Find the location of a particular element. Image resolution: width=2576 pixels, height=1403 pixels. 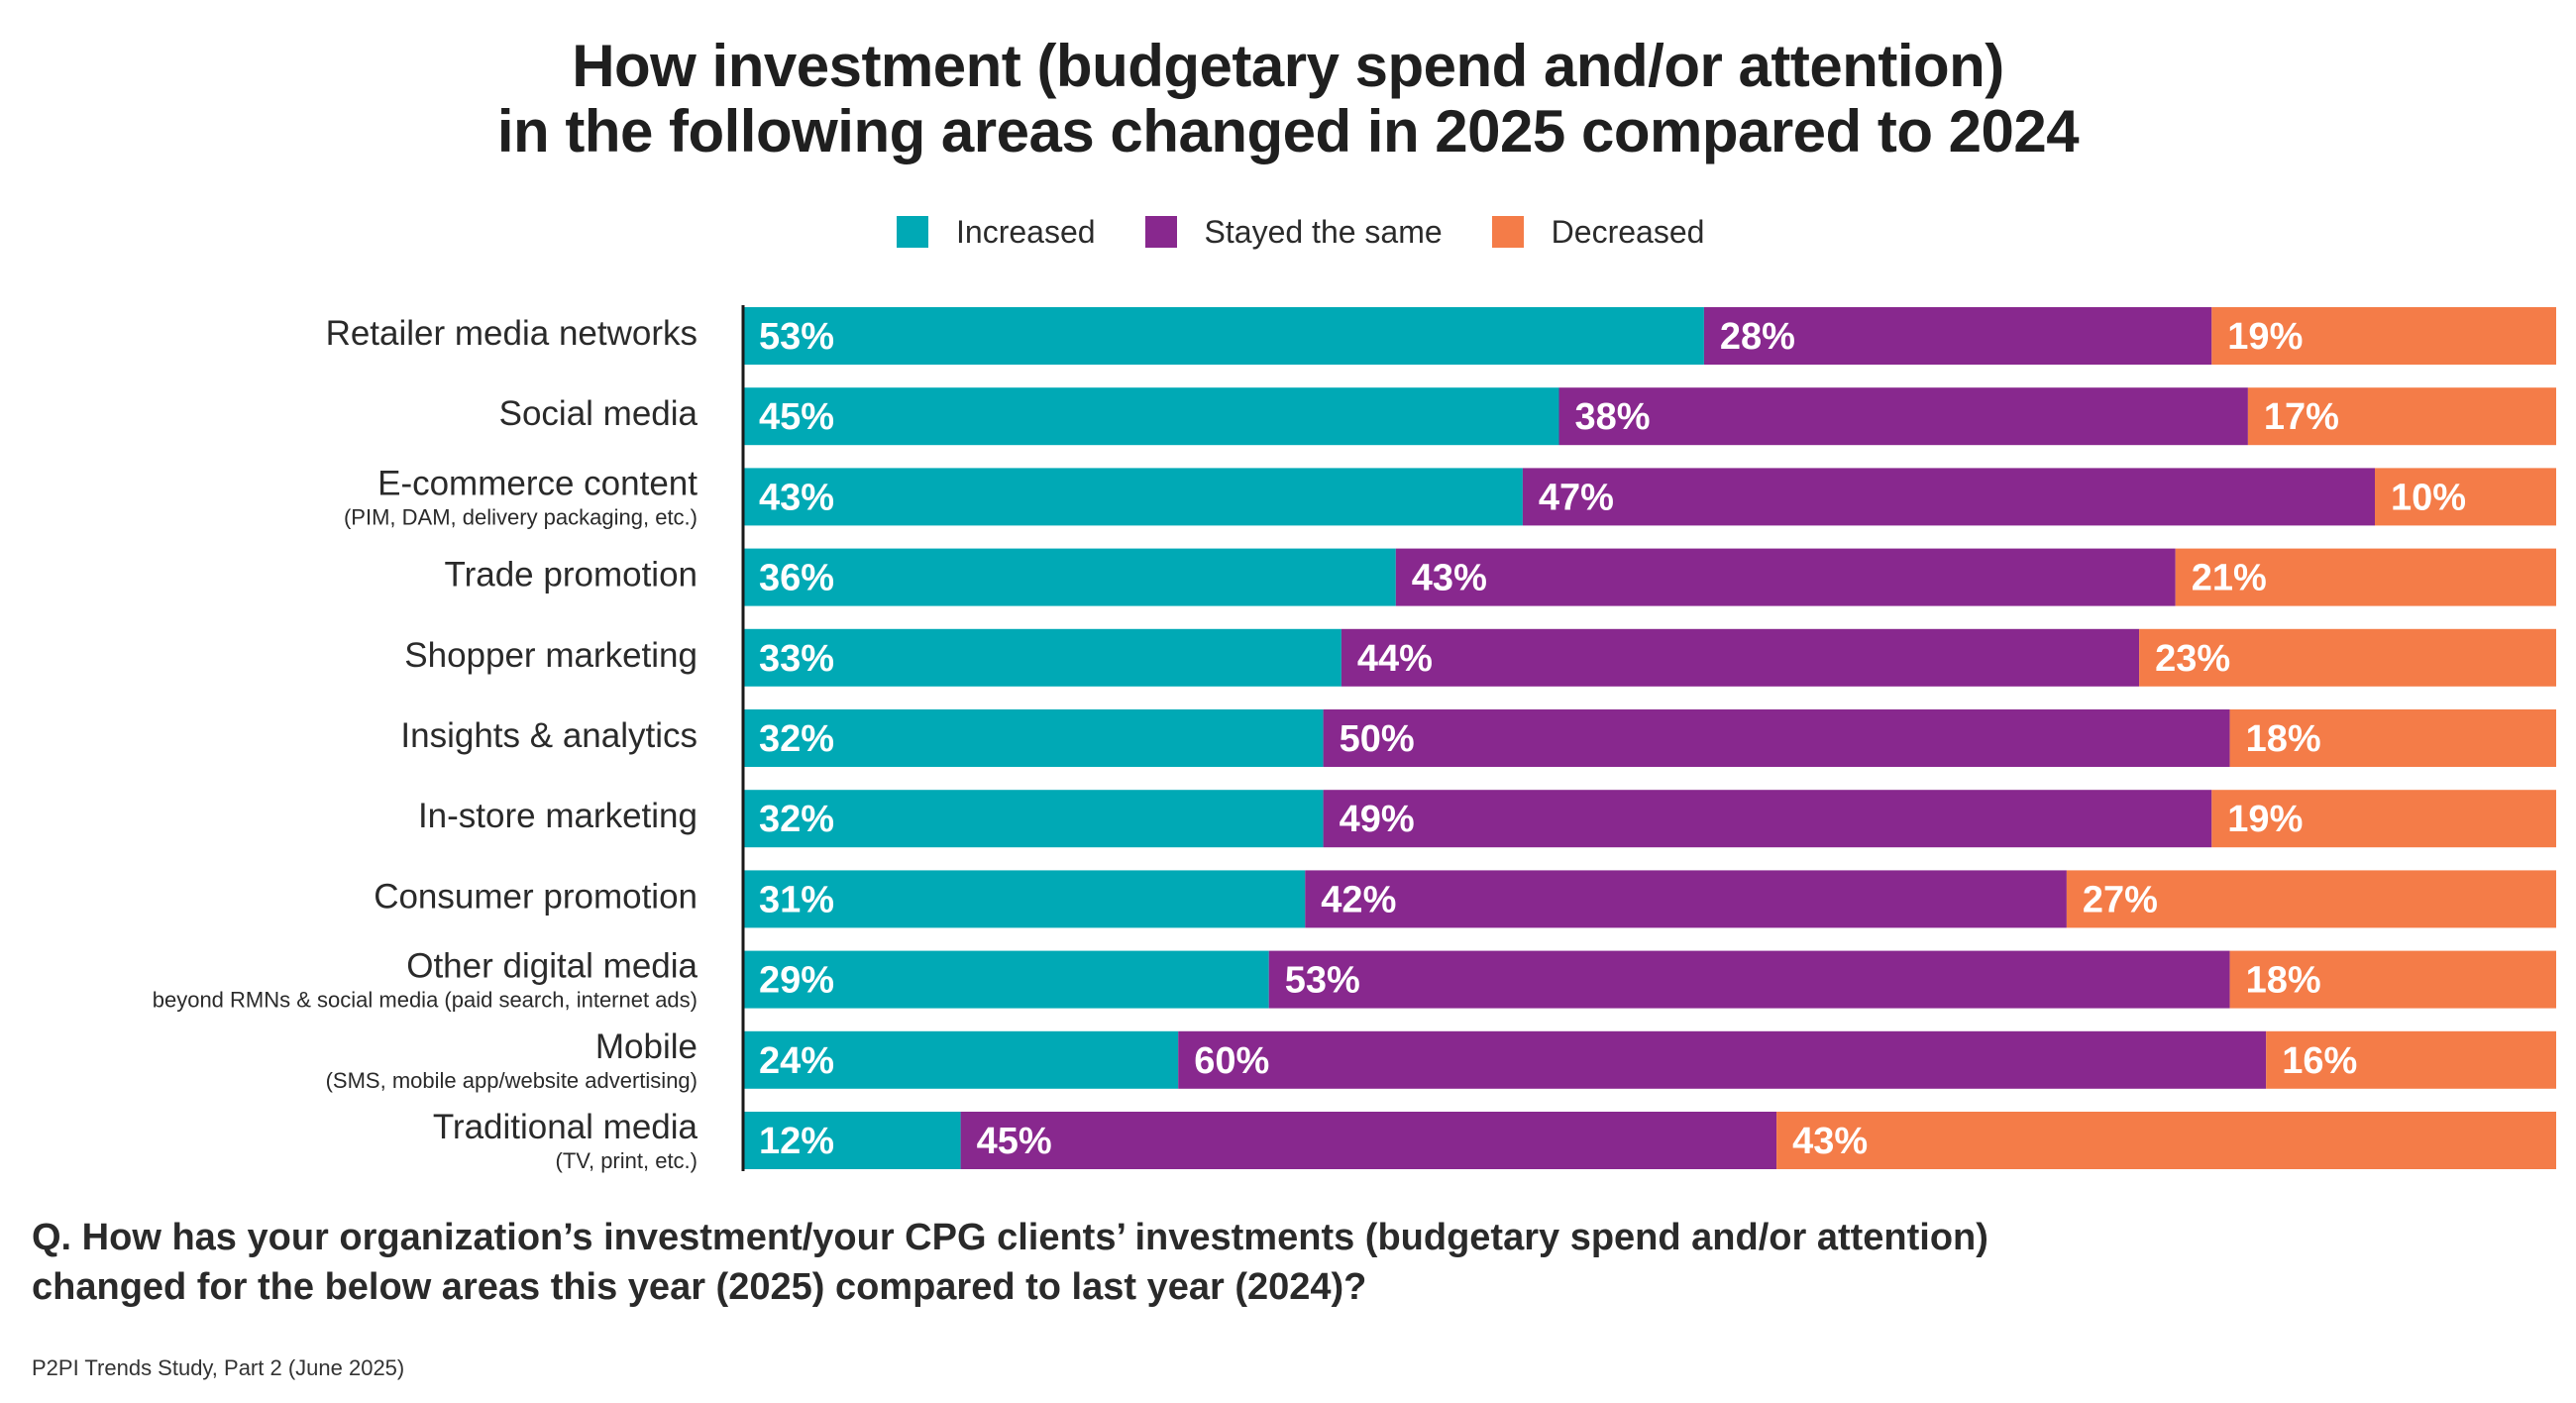

data-label-trade-promotion-increased: 36% is located at coordinates (796, 578).